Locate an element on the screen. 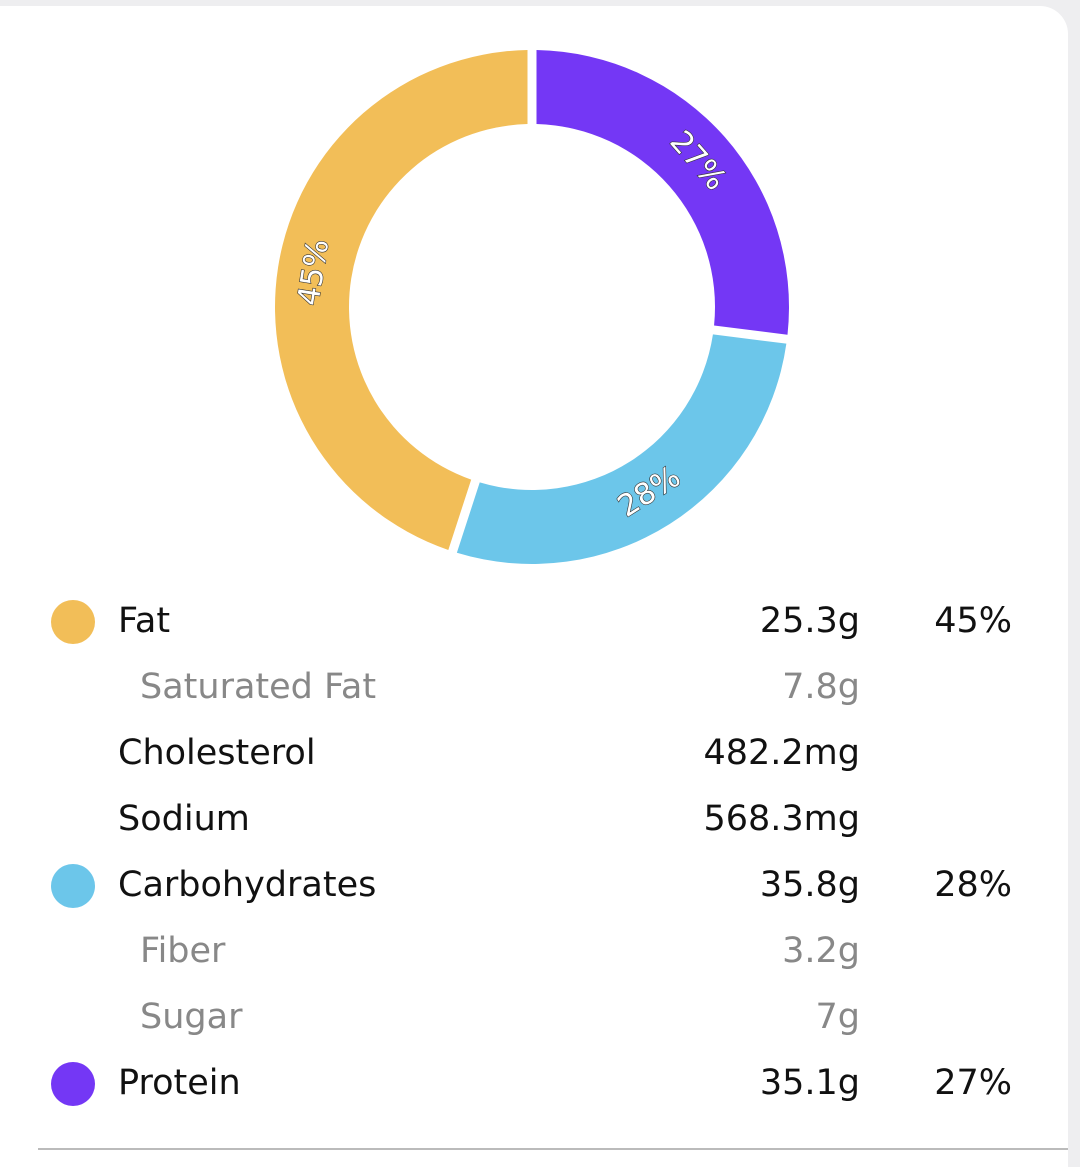  nutrient-name: Fiber is located at coordinates (183, 951).